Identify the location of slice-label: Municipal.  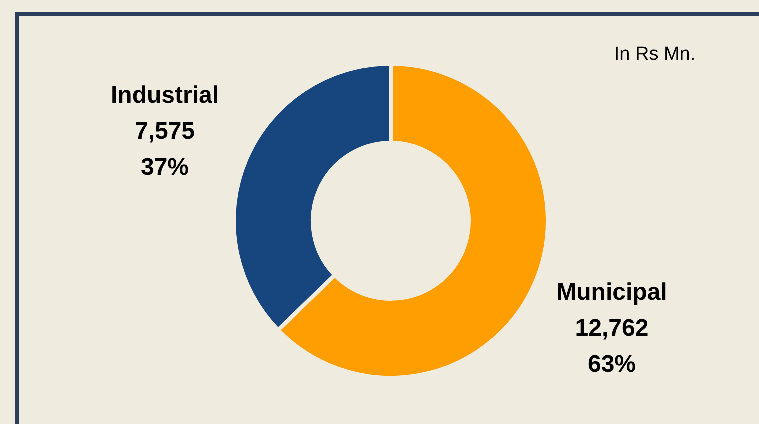
(612, 292).